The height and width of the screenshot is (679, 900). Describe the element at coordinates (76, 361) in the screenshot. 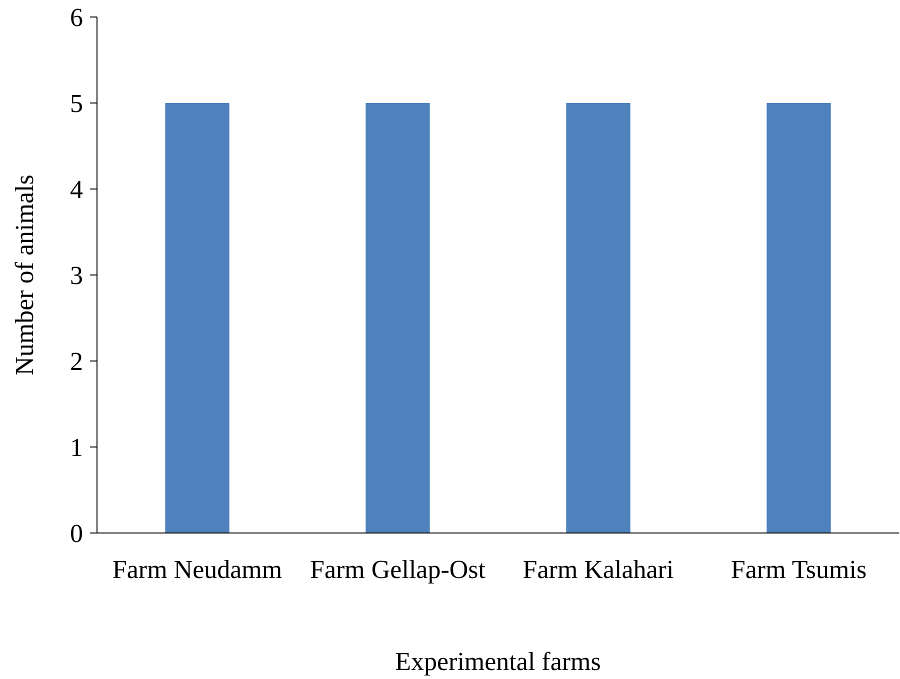

I see `y-tick-label: 2` at that location.